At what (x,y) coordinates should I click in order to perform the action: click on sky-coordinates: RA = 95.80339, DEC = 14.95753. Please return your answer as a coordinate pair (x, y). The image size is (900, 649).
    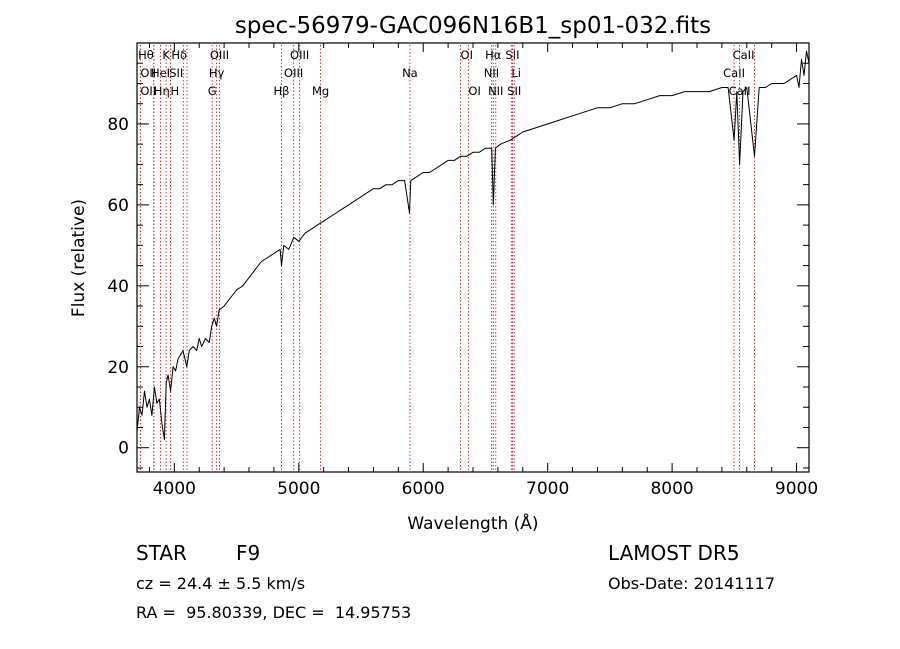
    Looking at the image, I should click on (274, 612).